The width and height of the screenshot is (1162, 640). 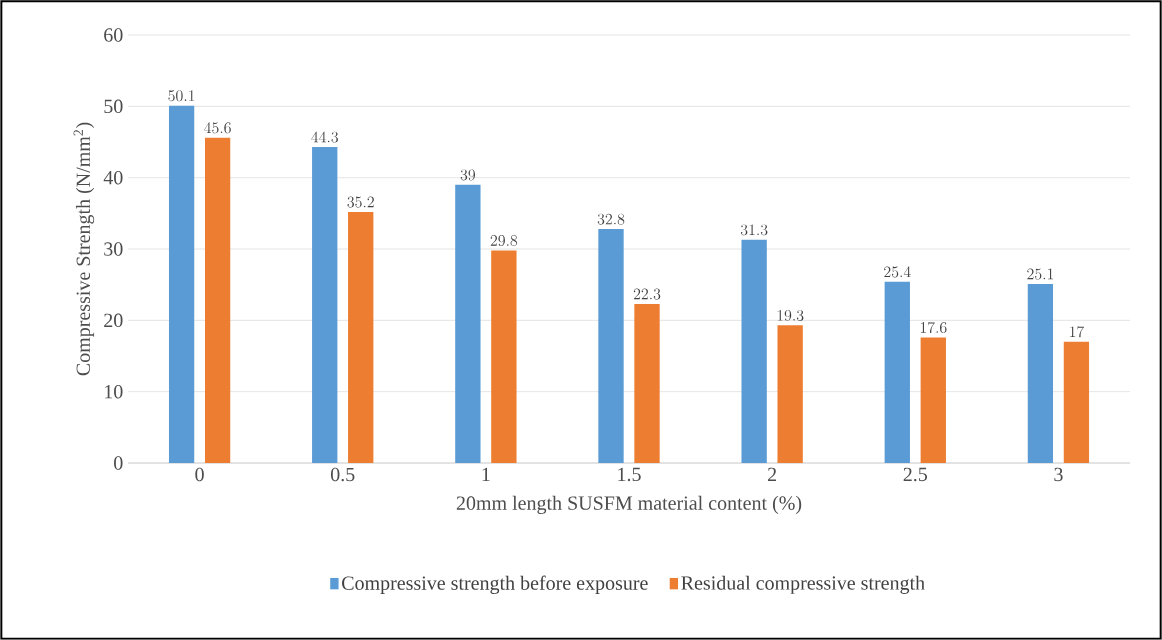 I want to click on legend-label: Compressive strength before exposure, so click(x=495, y=584).